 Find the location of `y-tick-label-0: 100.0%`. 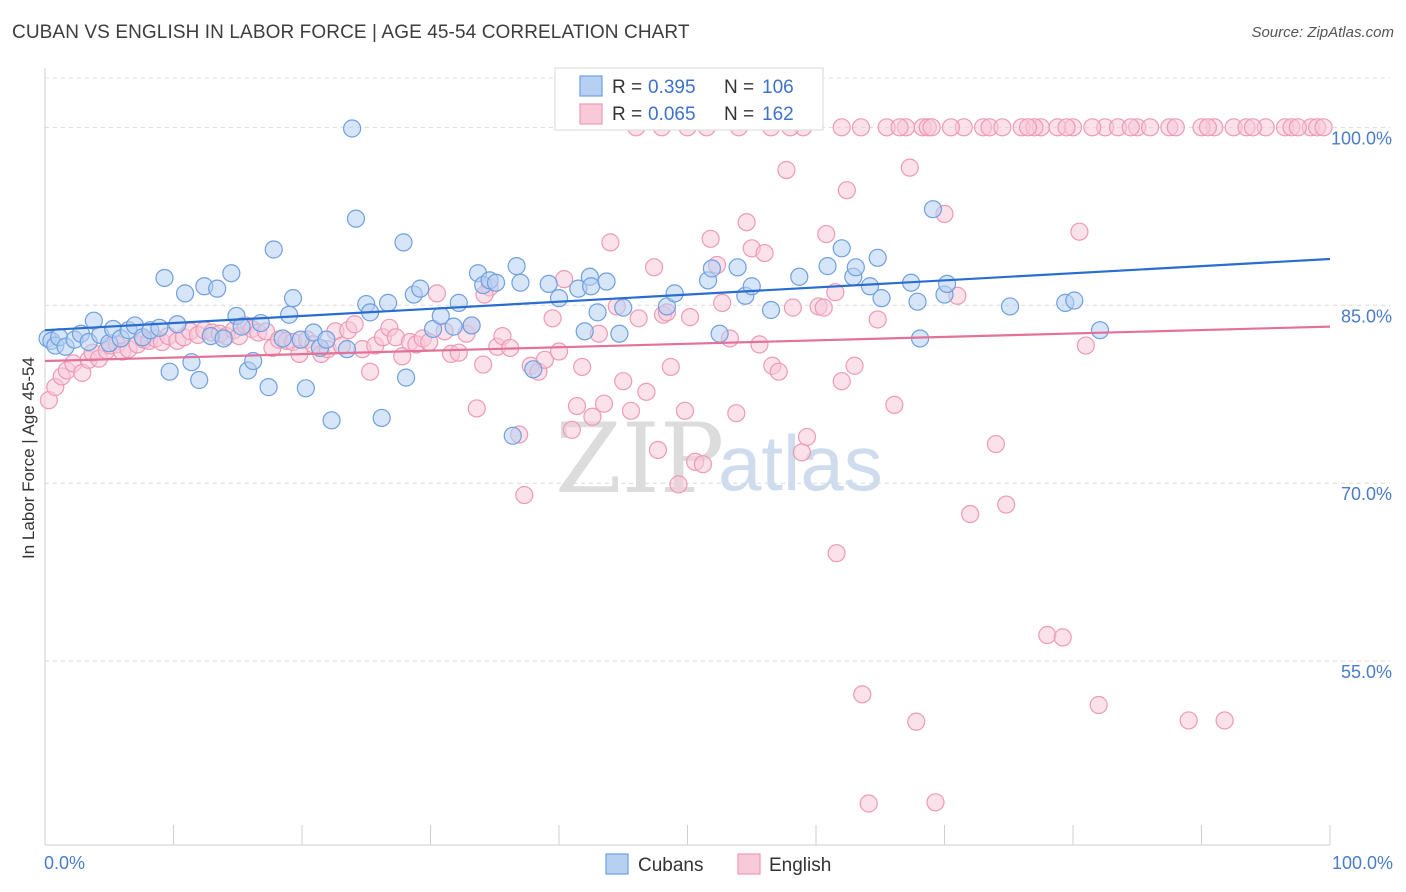

y-tick-label-0: 100.0% is located at coordinates (1361, 138).